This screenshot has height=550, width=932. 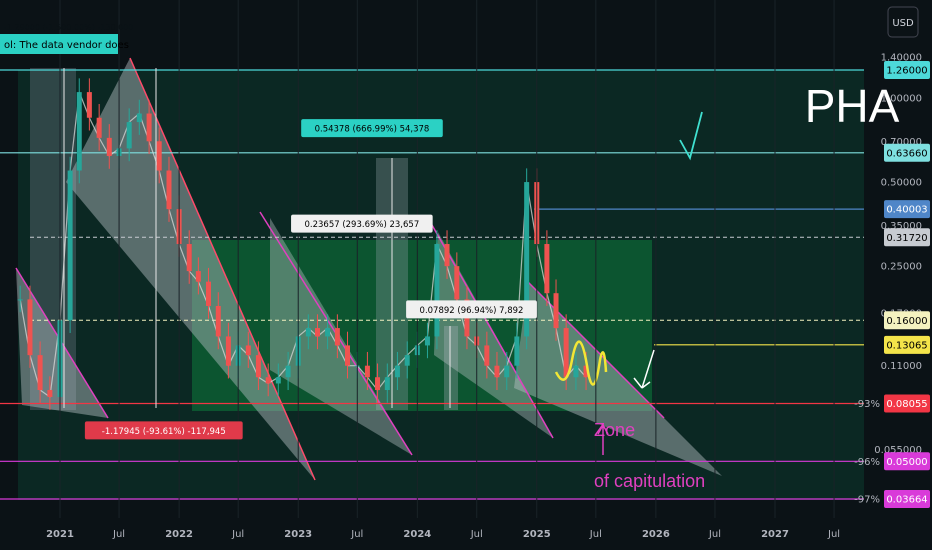 What do you see at coordinates (775, 534) in the screenshot?
I see `x-tick-label: 2027` at bounding box center [775, 534].